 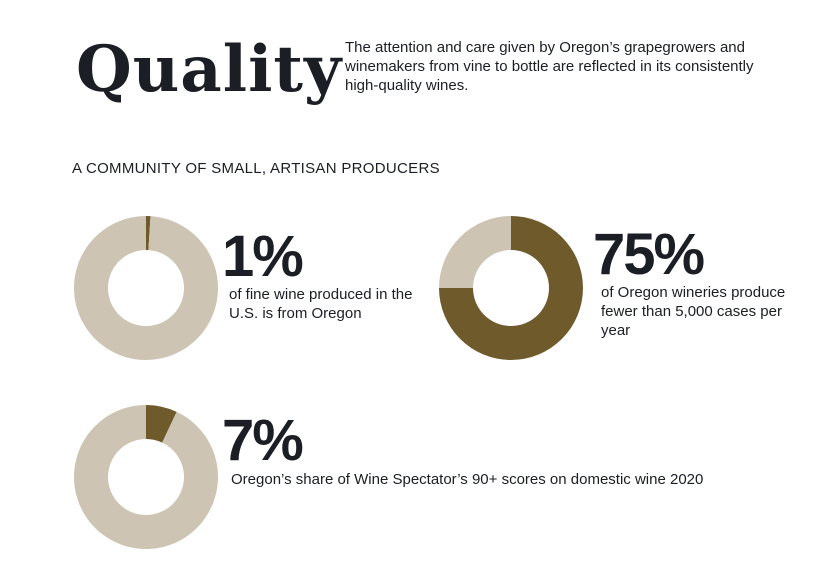 I want to click on stat-value-fine-wine: 1%, so click(x=263, y=256).